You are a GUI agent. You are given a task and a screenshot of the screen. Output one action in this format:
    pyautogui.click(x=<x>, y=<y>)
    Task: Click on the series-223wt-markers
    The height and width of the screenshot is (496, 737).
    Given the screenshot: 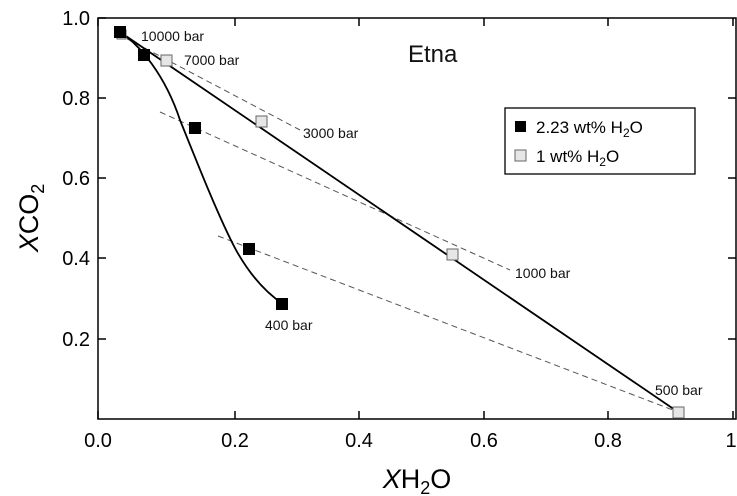 What is the action you would take?
    pyautogui.click(x=201, y=168)
    